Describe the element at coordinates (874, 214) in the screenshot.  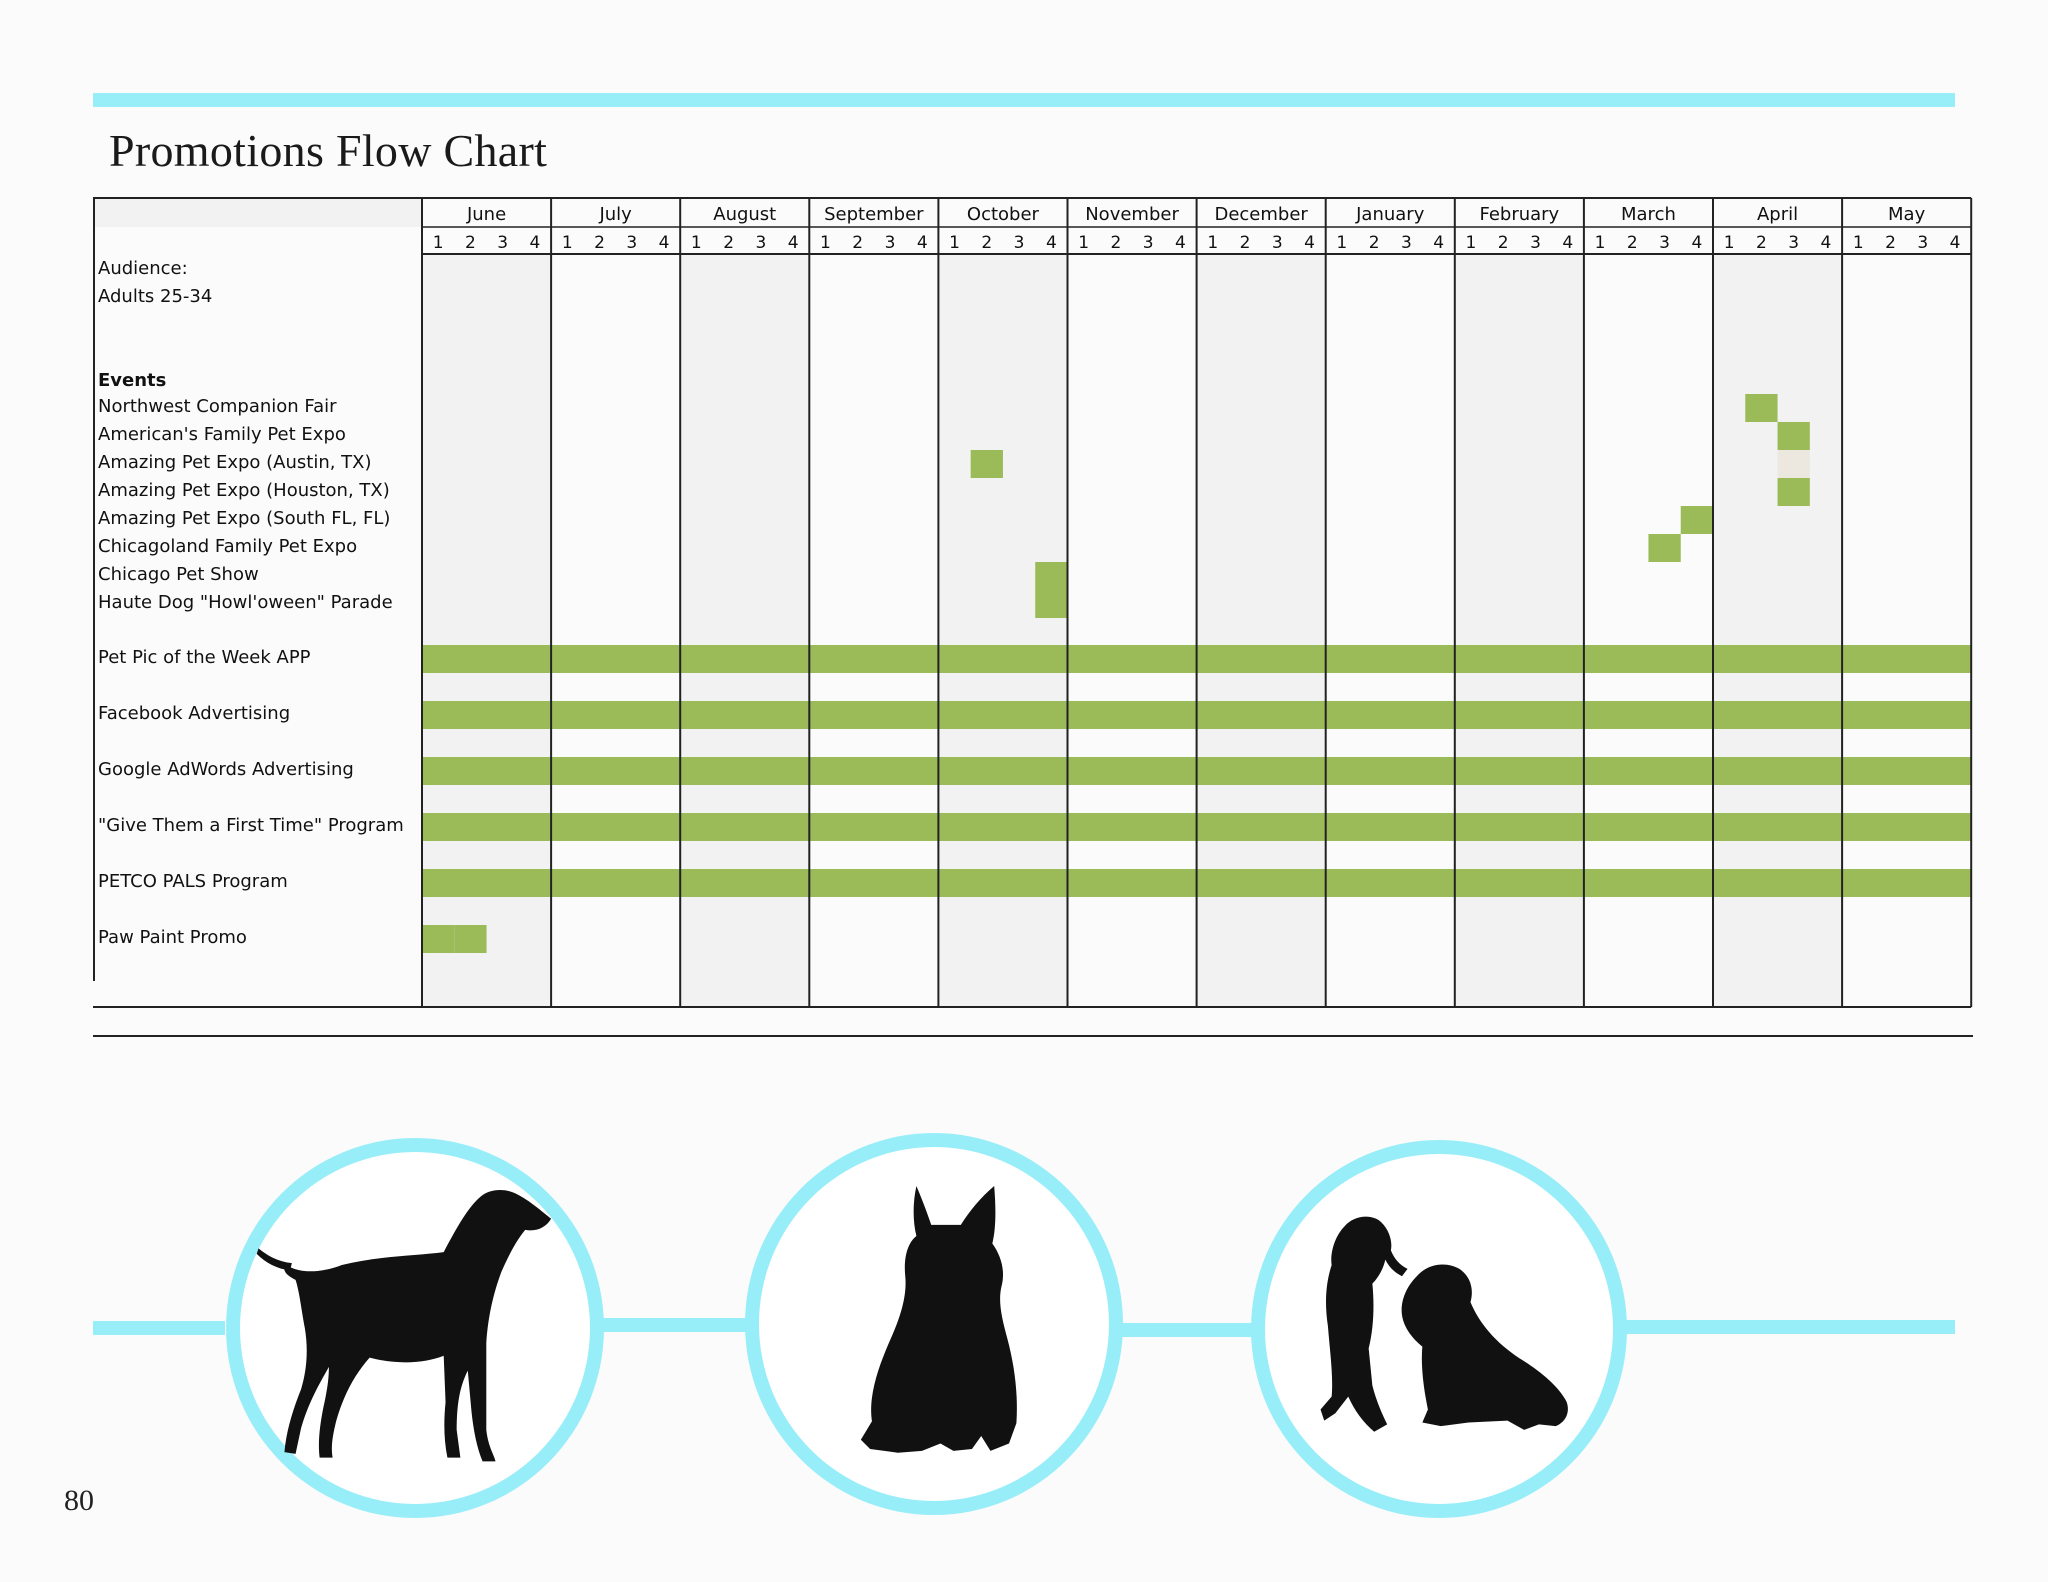
I see `month-label-september: September` at that location.